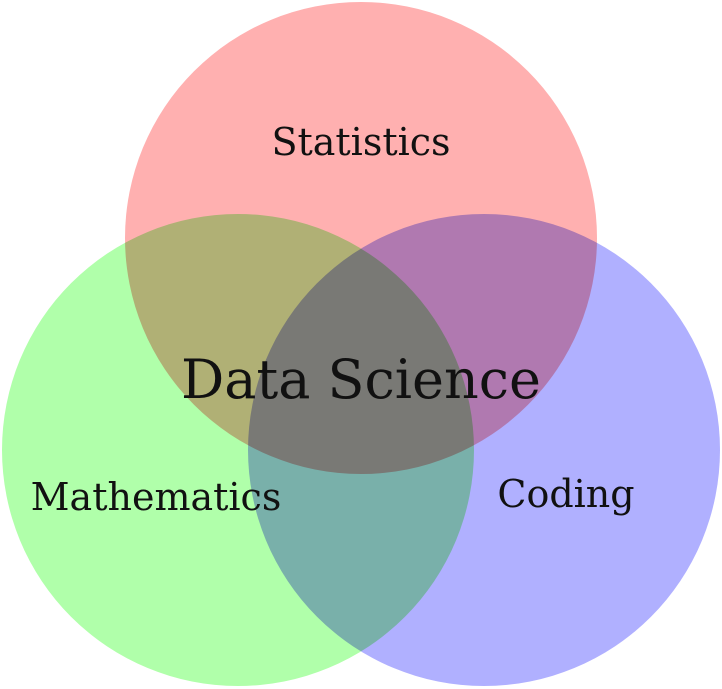  Describe the element at coordinates (360, 142) in the screenshot. I see `statistics-label: Statistics` at that location.